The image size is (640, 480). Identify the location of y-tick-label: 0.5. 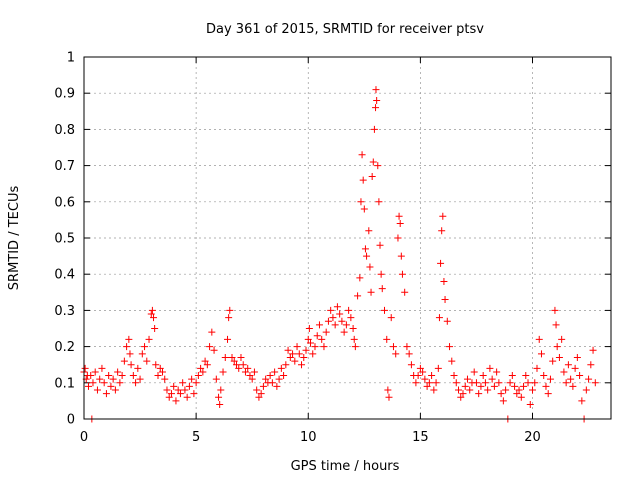
(64, 239).